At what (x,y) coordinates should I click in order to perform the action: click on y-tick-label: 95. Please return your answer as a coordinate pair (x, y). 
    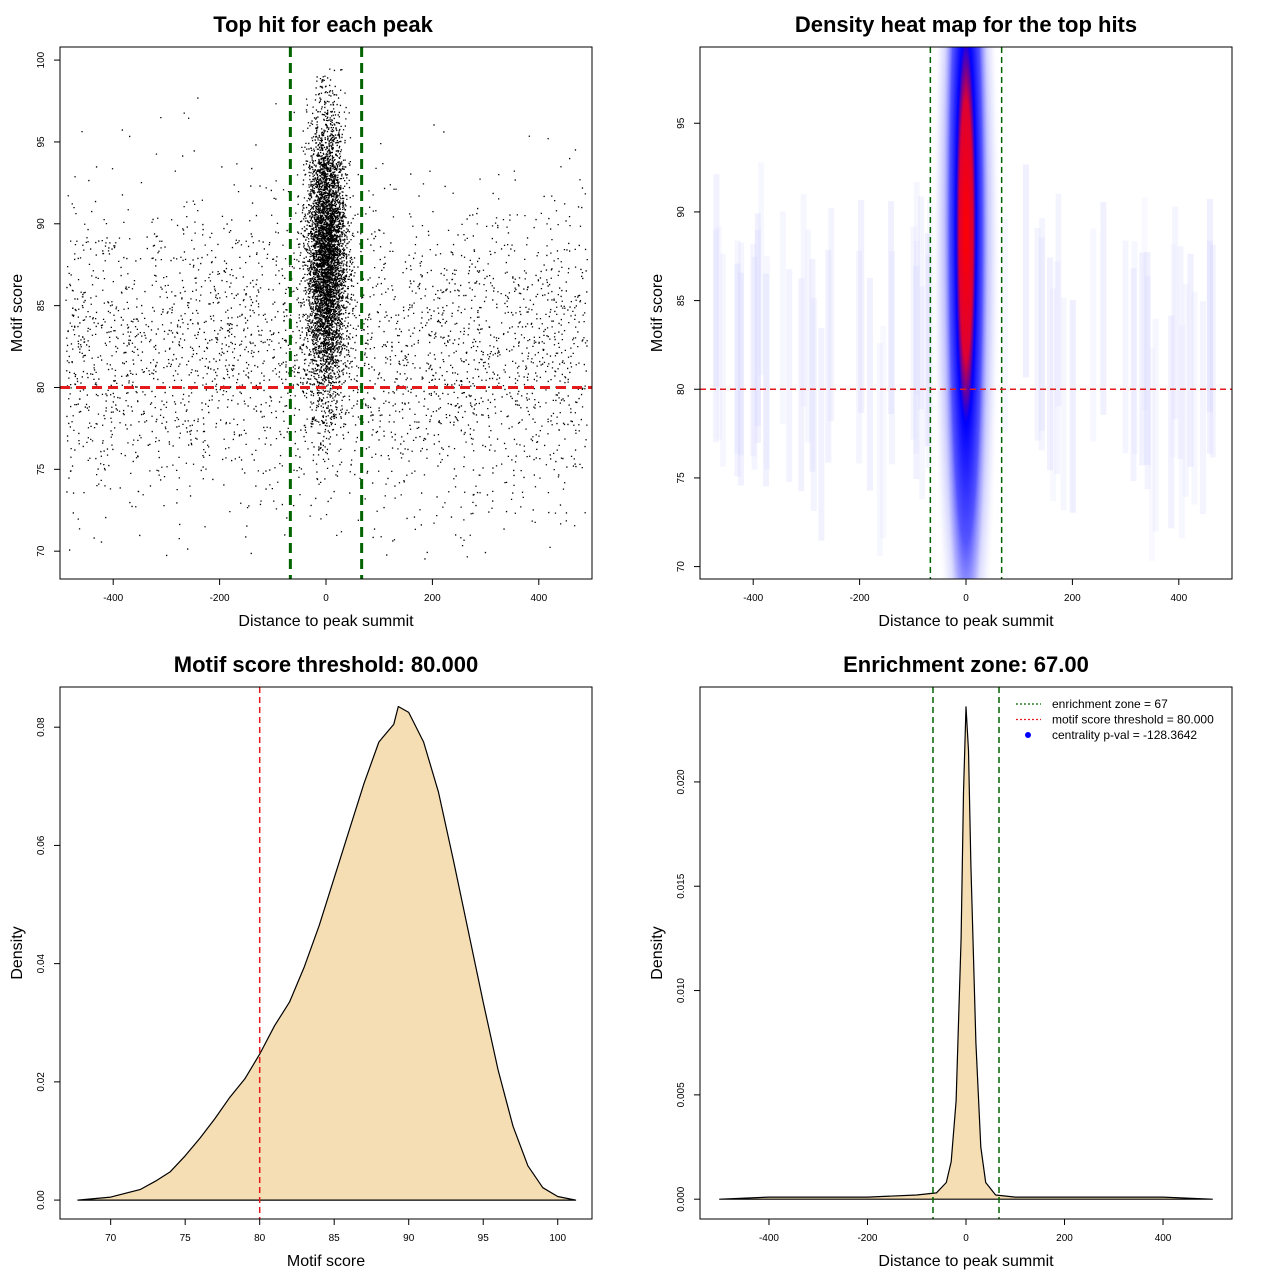
    Looking at the image, I should click on (681, 123).